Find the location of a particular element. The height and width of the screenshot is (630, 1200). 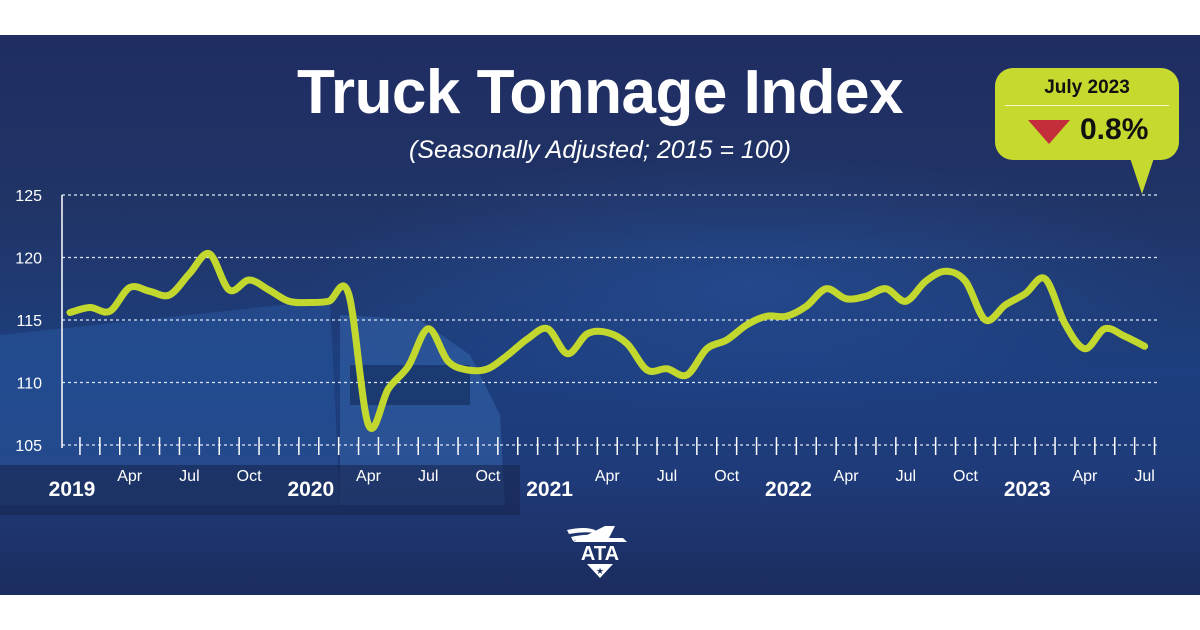

down-arrow-icon is located at coordinates (1049, 132).